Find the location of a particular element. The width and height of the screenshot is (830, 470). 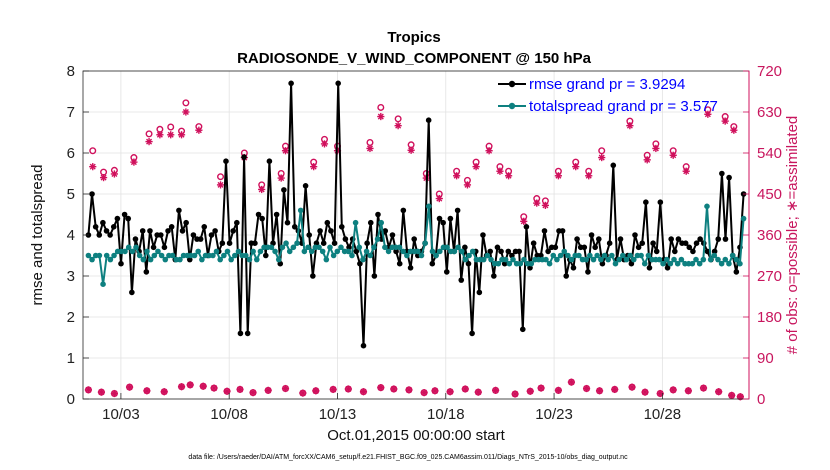

legend-spread-label: totalspread grand pr = 3.577 is located at coordinates (623, 106).